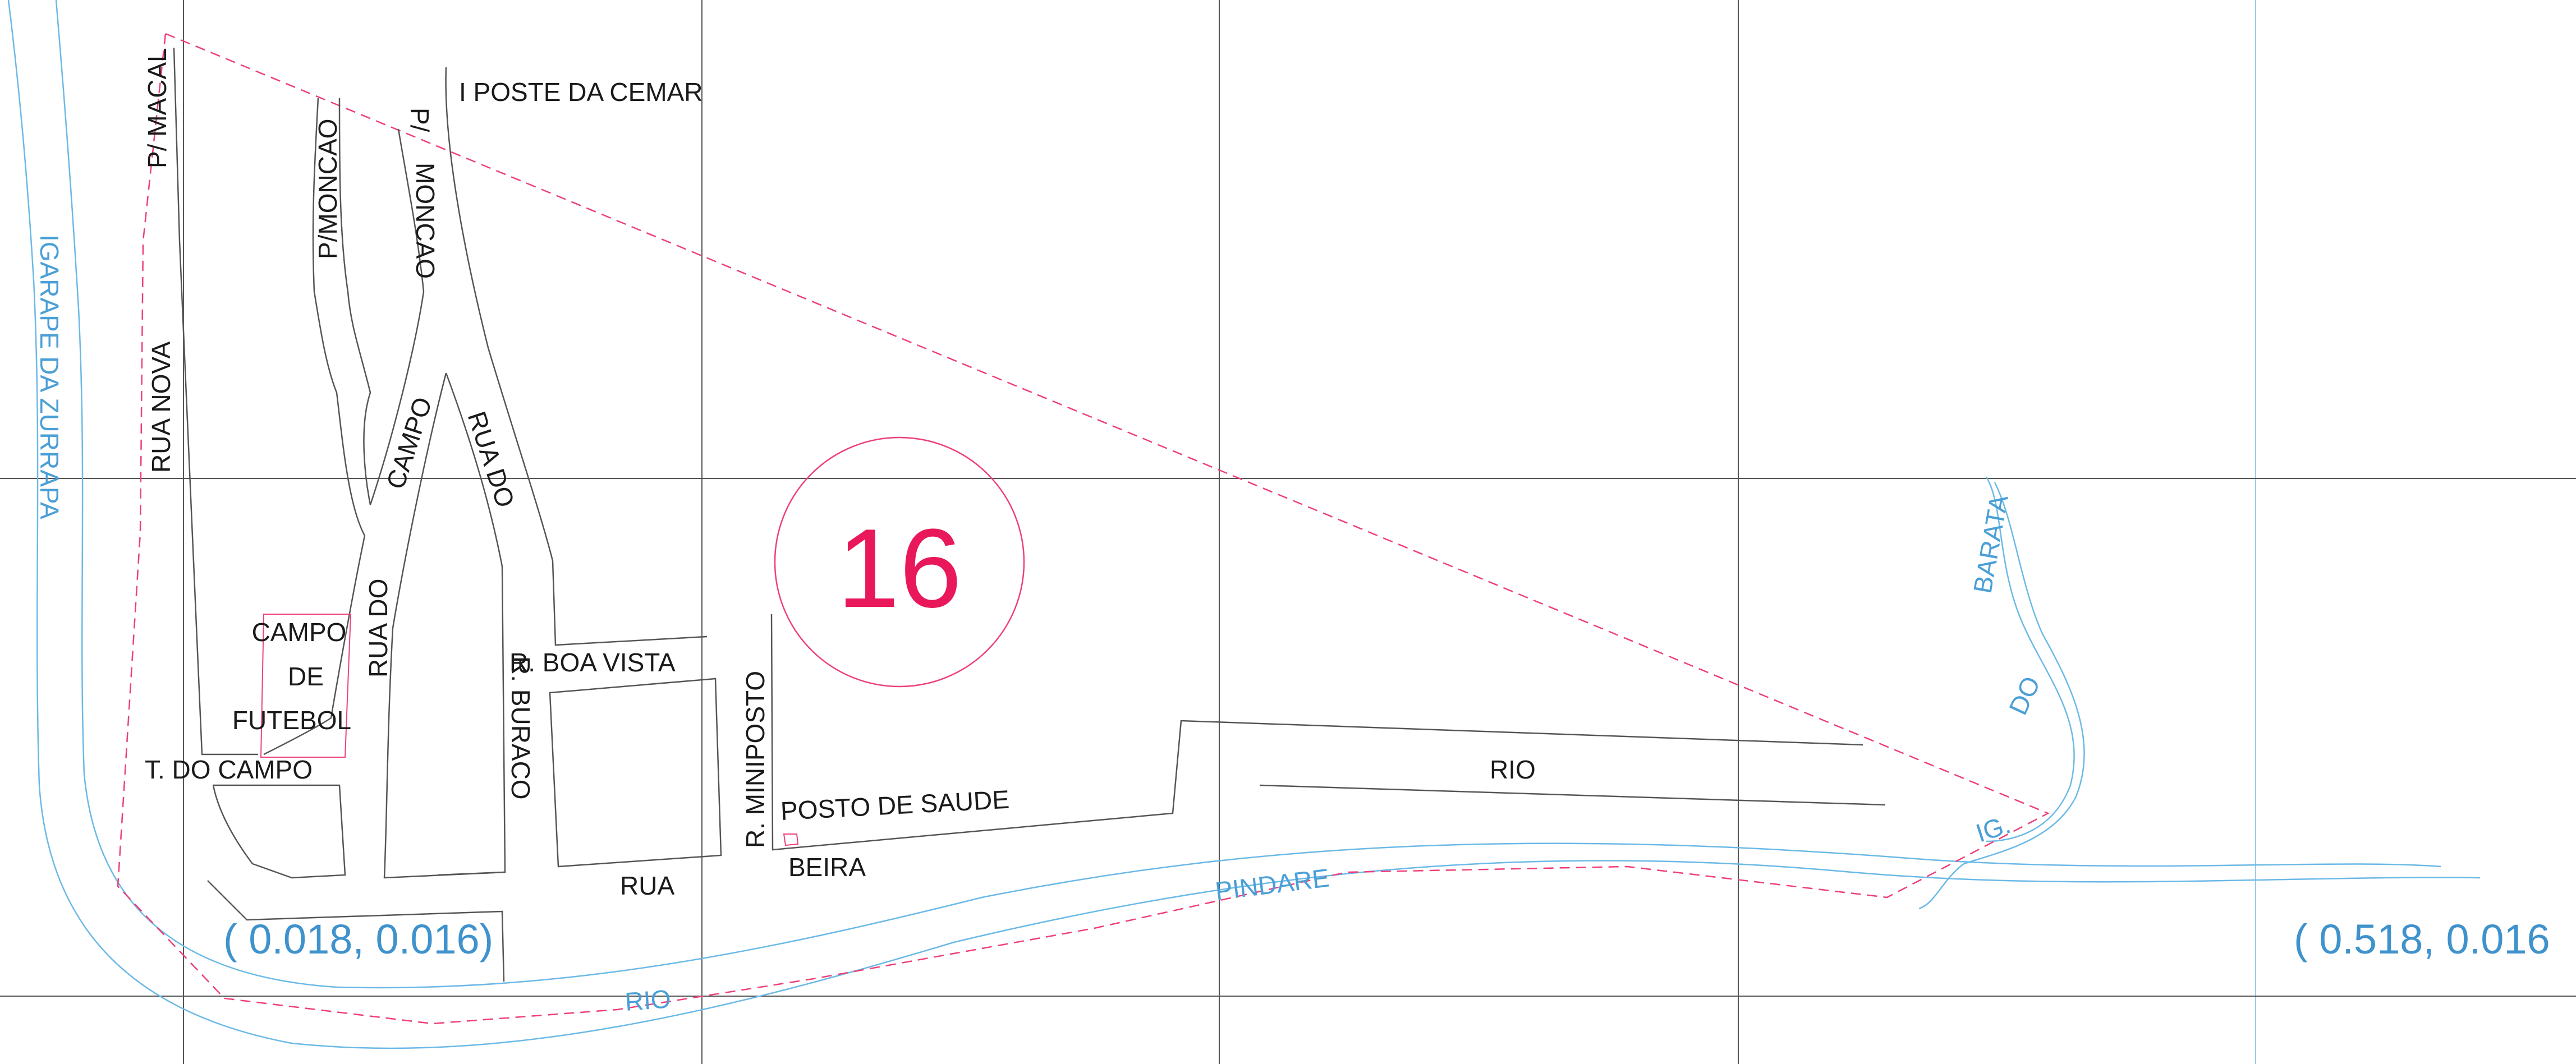  What do you see at coordinates (425, 221) in the screenshot?
I see `street-label-p-moncao-2b: MONCAO` at bounding box center [425, 221].